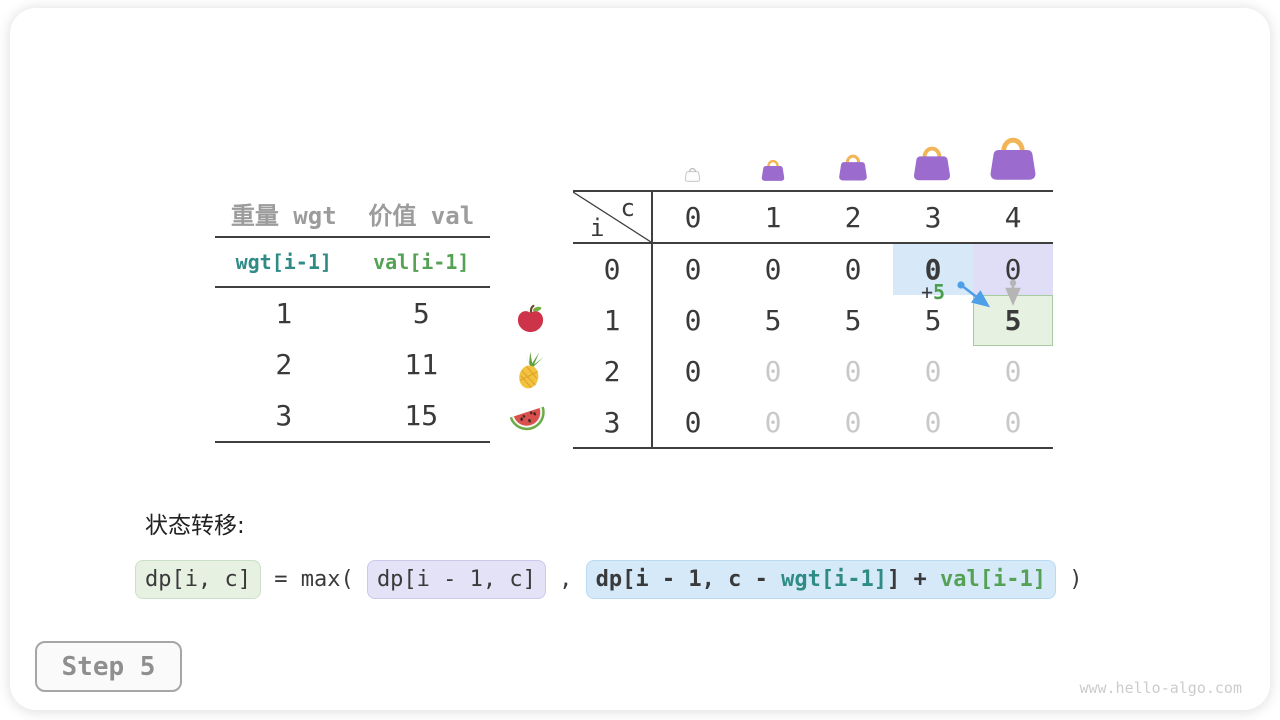  Describe the element at coordinates (613, 269) in the screenshot. I see `dp-row-header: 0` at that location.